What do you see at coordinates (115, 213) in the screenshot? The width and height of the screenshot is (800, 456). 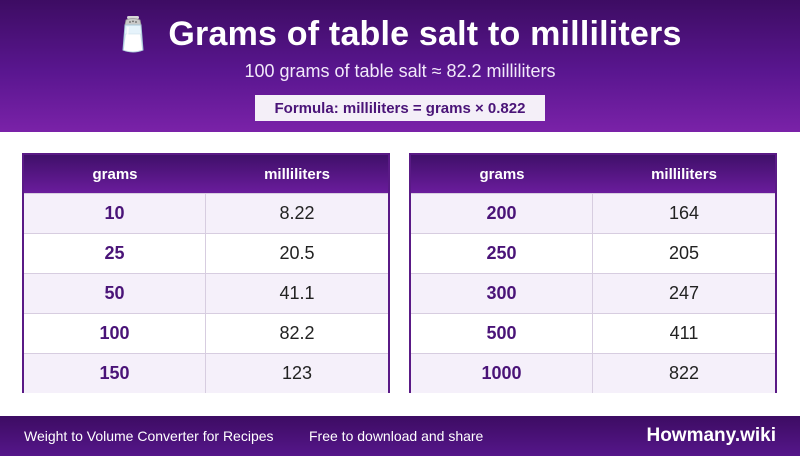 I see `grams-cell: 10` at bounding box center [115, 213].